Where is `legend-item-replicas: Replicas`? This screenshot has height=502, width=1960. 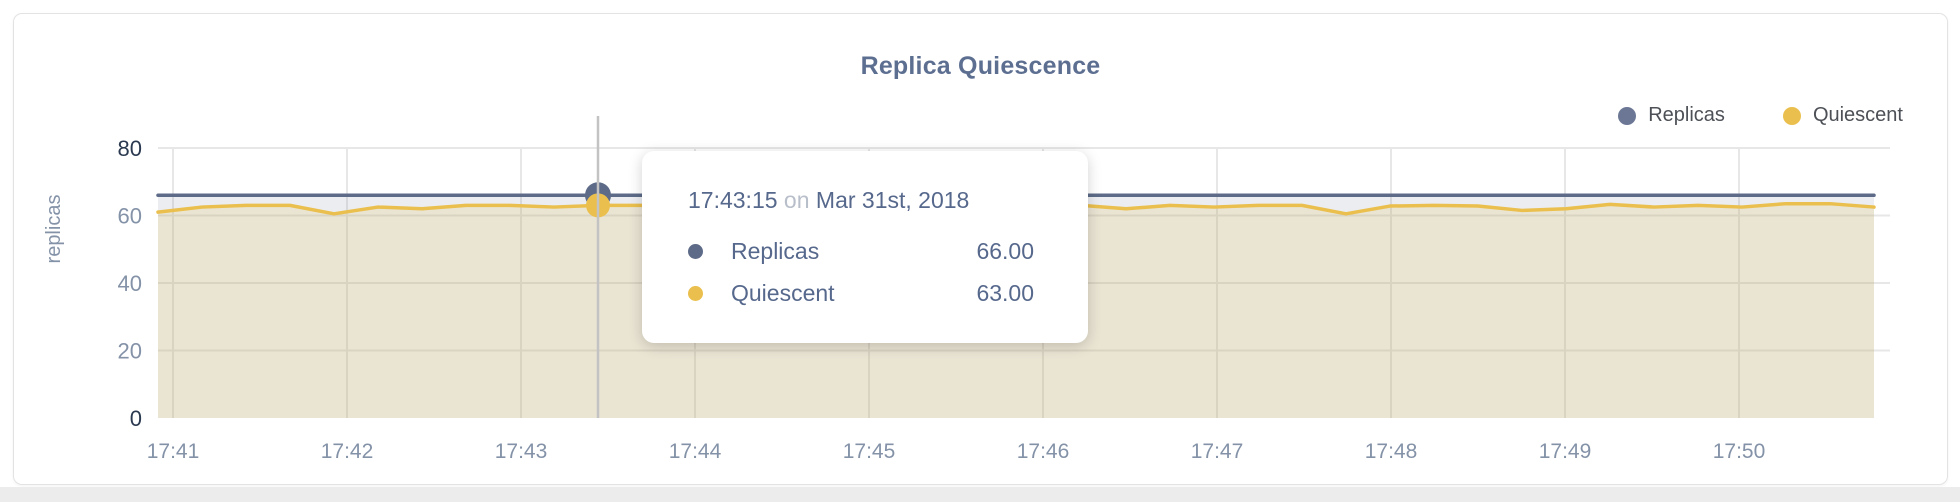 legend-item-replicas: Replicas is located at coordinates (1671, 115).